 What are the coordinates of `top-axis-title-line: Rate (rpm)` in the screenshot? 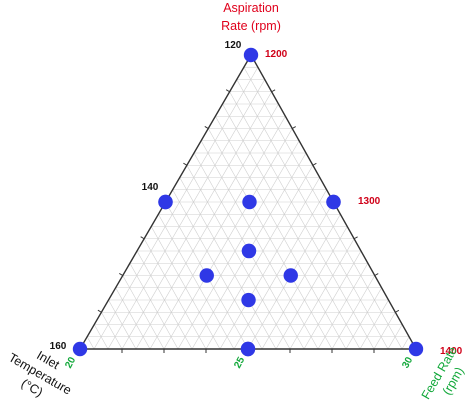 It's located at (251, 26).